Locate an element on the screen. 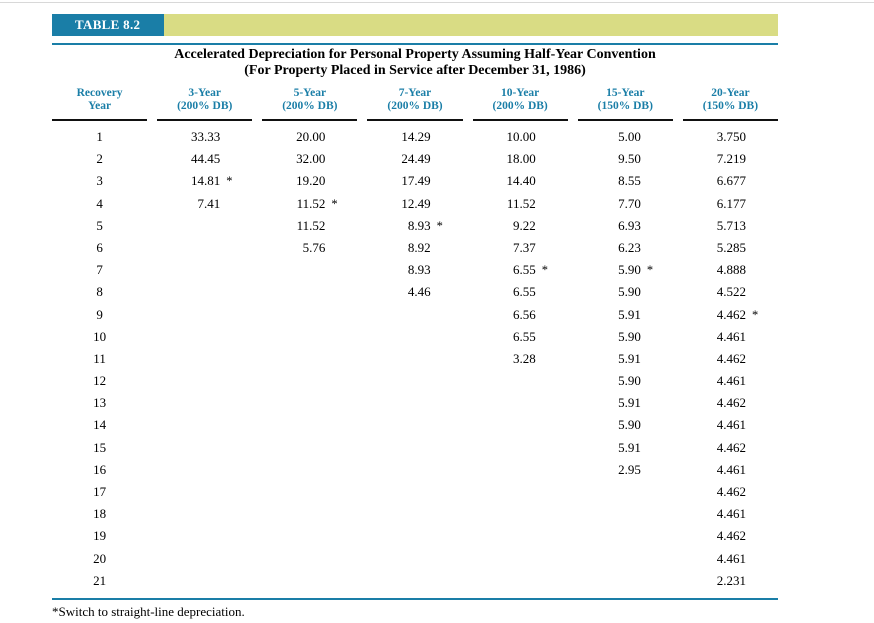 The image size is (874, 623). table-row: 4 7.41 11.52 * 12.49 11.52 7.70 6.177 is located at coordinates (415, 204).